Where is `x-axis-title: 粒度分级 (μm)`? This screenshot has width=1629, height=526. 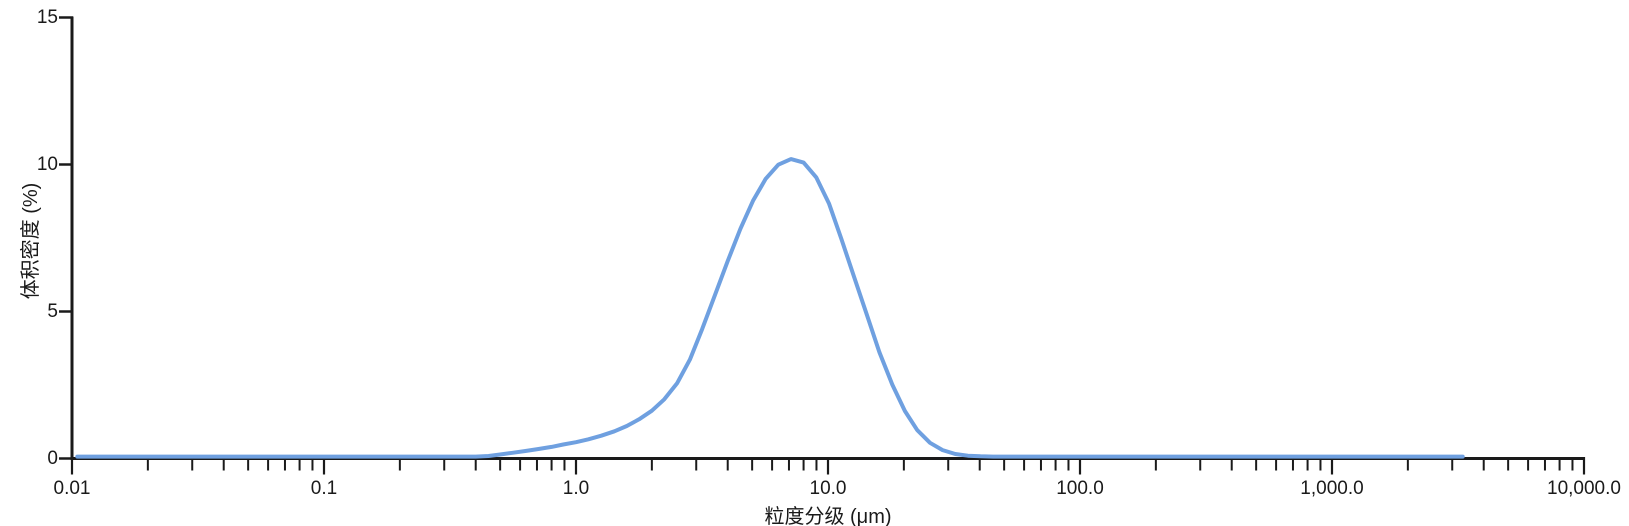 x-axis-title: 粒度分级 (μm) is located at coordinates (828, 516).